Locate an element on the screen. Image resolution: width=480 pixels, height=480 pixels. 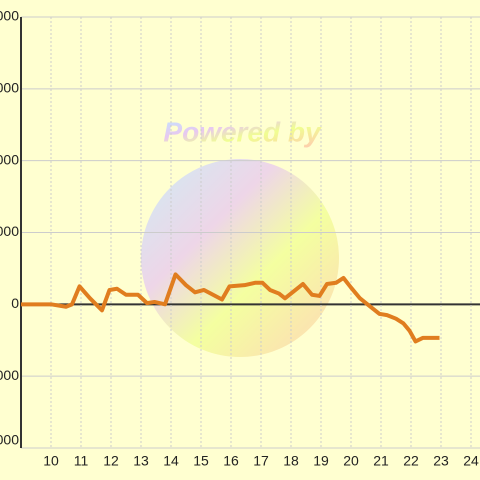
x-tick-label: 12 is located at coordinates (111, 461).